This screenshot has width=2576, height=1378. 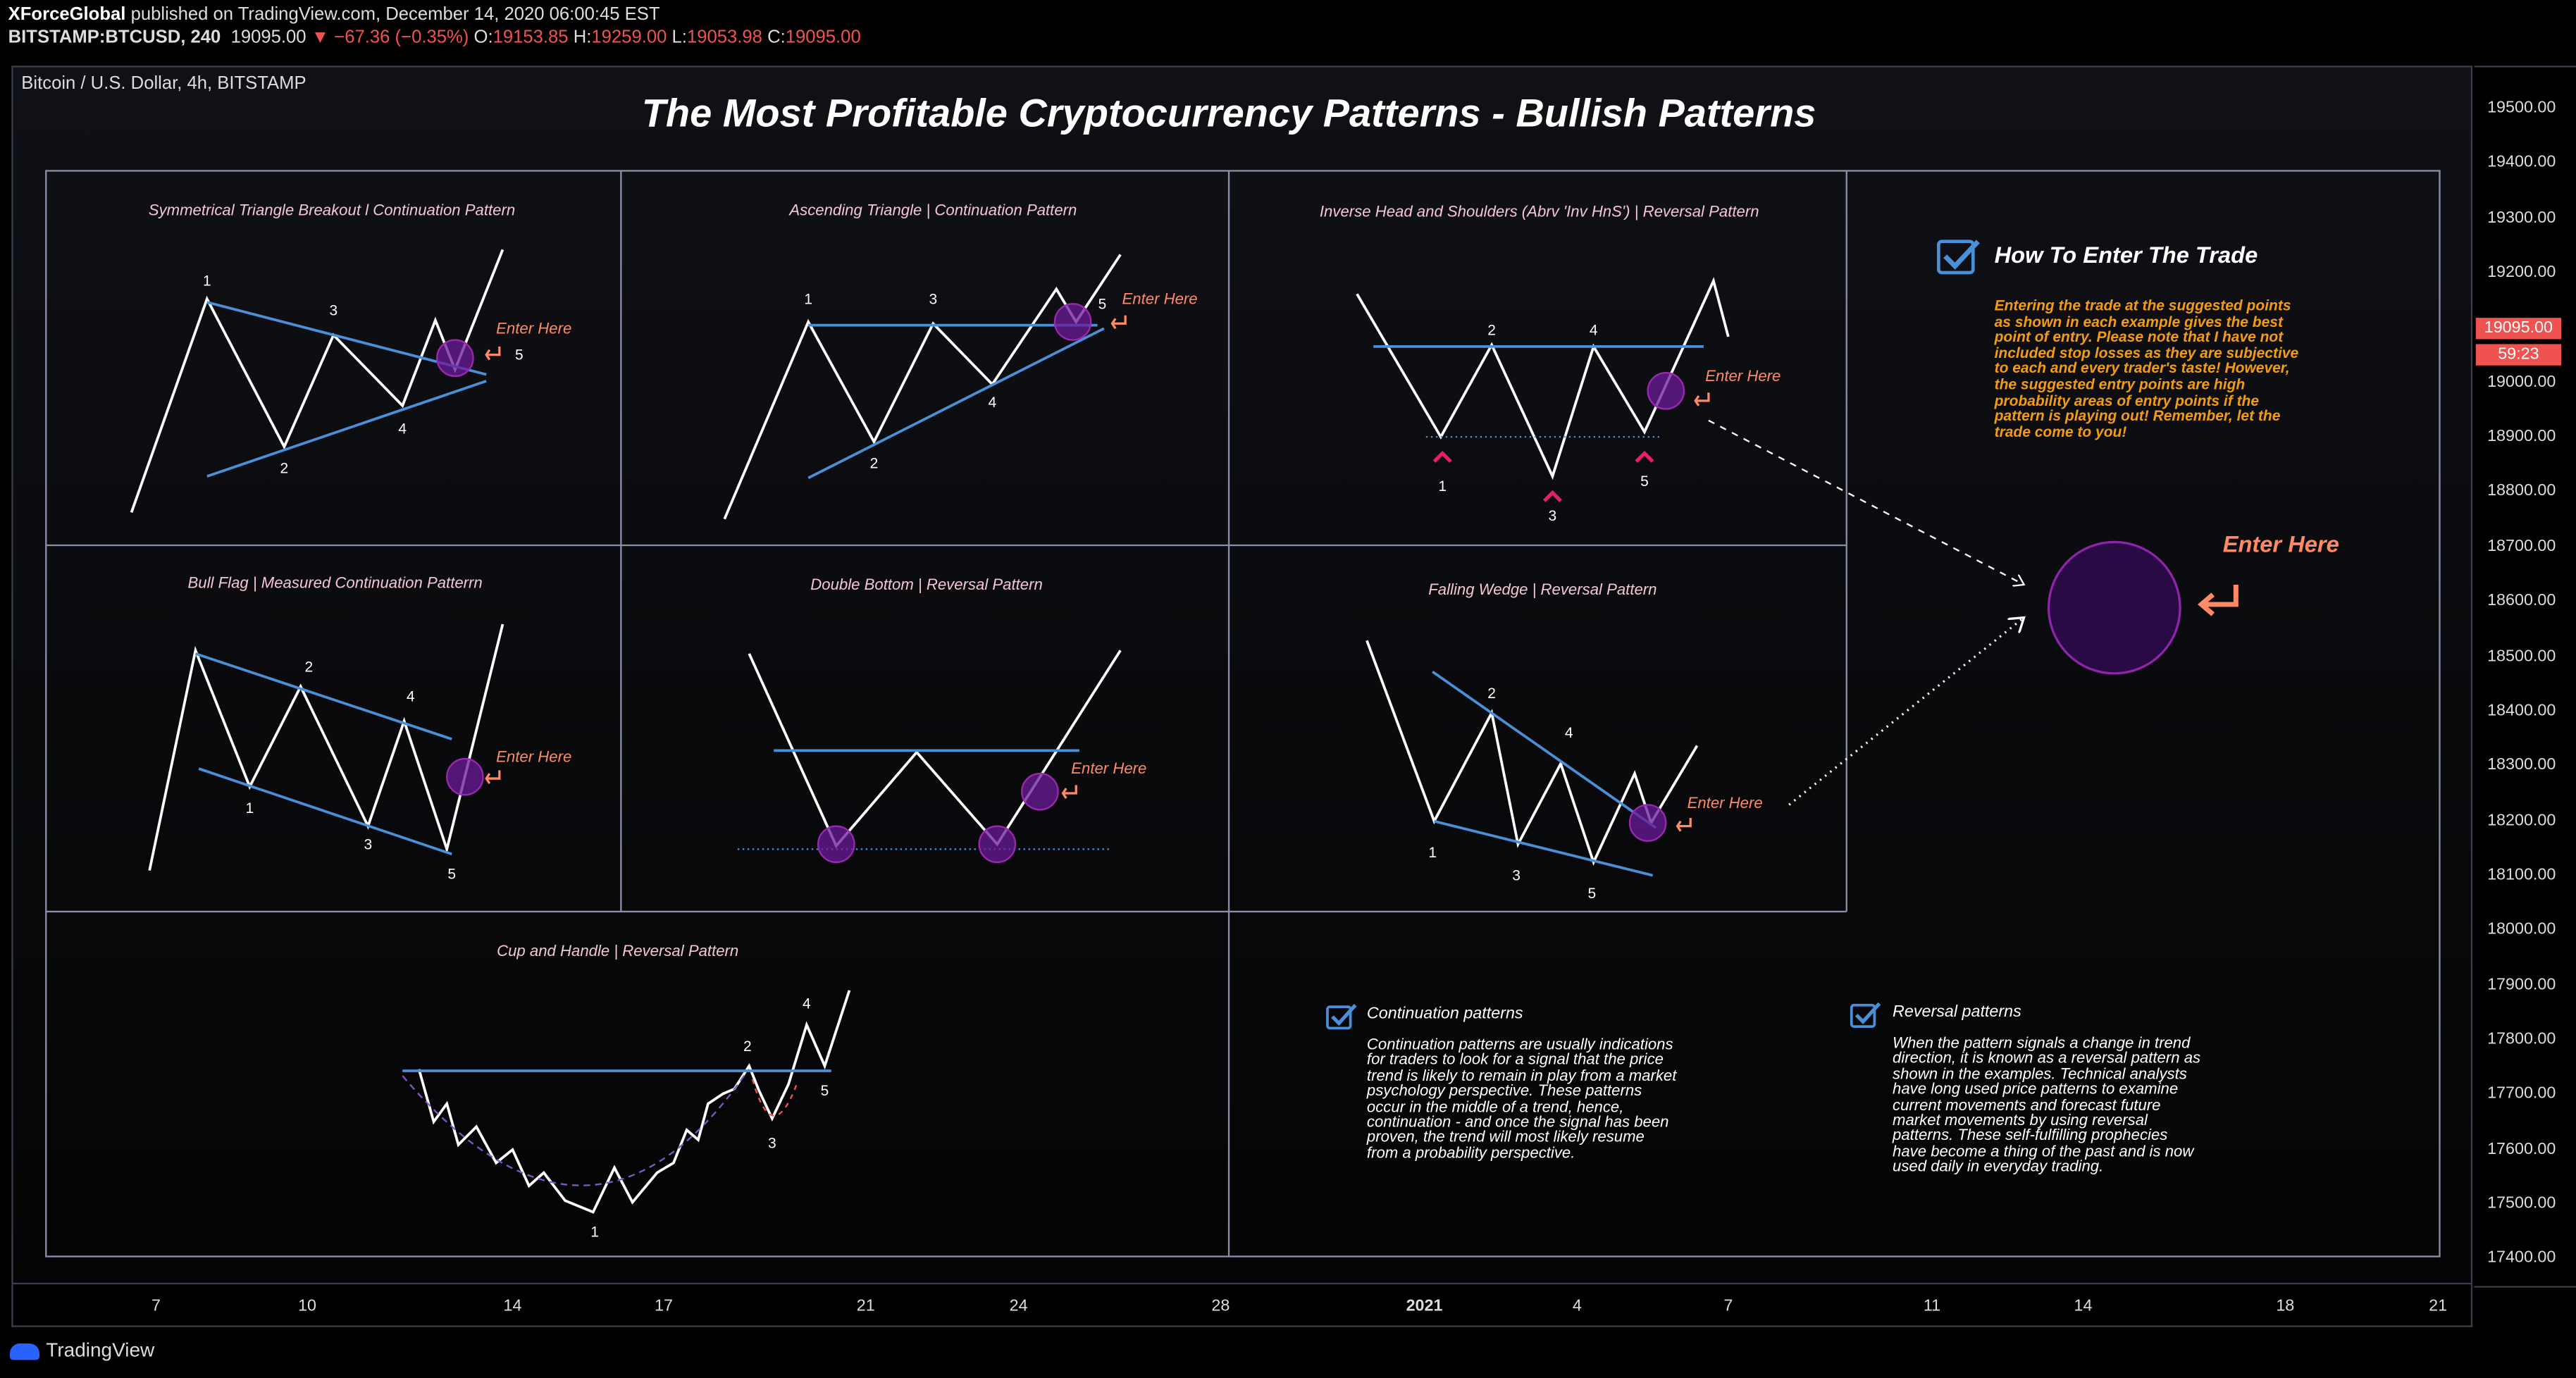 I want to click on price-tick: 17800.00, so click(x=2521, y=1039).